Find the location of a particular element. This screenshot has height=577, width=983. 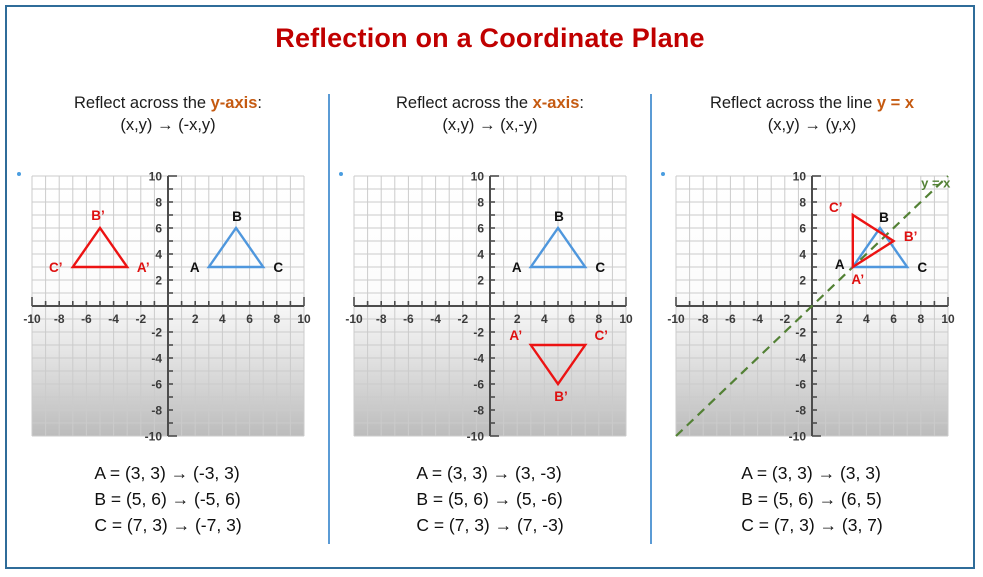

y-tick-label: -4 is located at coordinates (478, 359).